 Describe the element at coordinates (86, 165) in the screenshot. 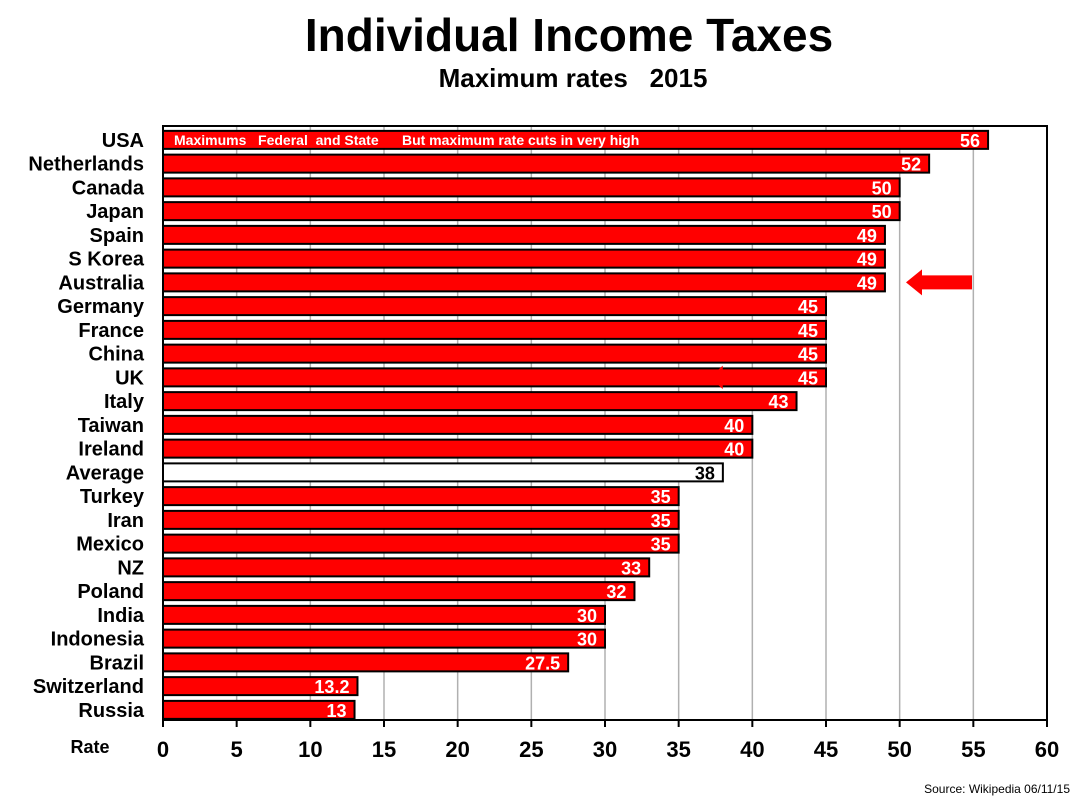

I see `category-label: Netherlands` at that location.